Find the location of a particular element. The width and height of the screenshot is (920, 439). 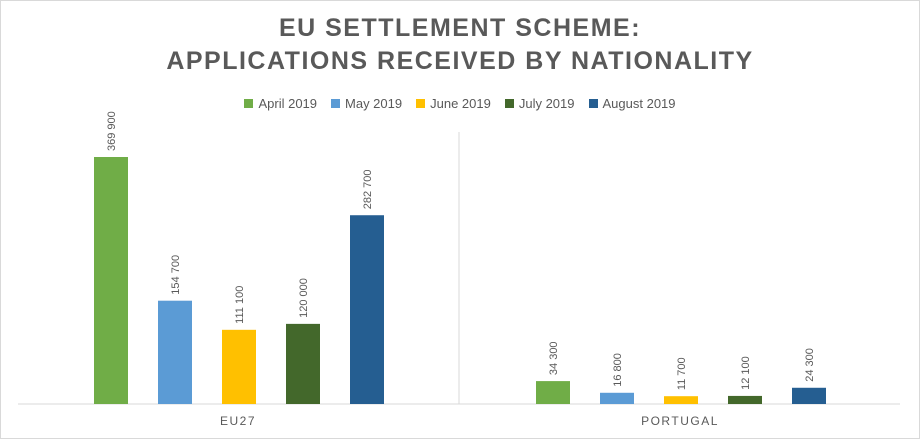

bar-eu27-april is located at coordinates (111, 280).